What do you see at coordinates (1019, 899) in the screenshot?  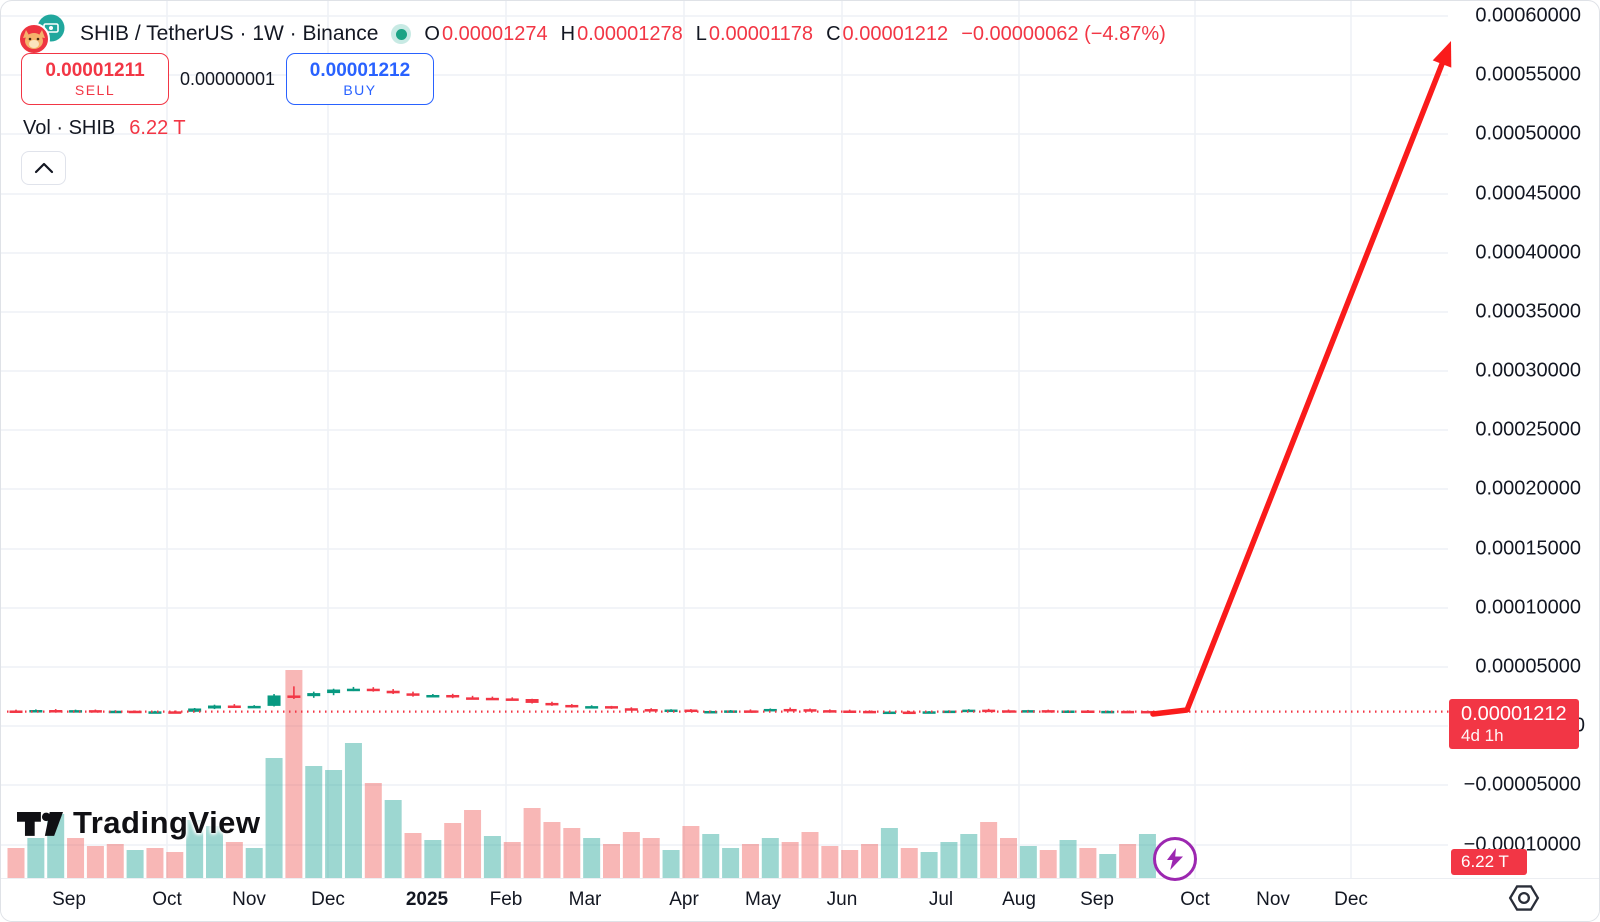 I see `time-axis-label: Aug` at bounding box center [1019, 899].